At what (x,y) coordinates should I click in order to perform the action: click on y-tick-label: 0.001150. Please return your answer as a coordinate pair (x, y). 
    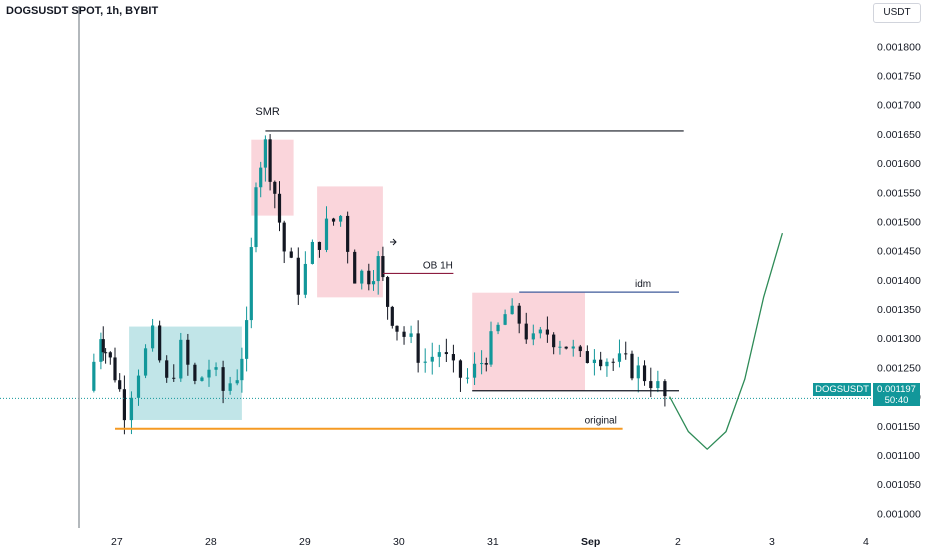
    Looking at the image, I should click on (898, 427).